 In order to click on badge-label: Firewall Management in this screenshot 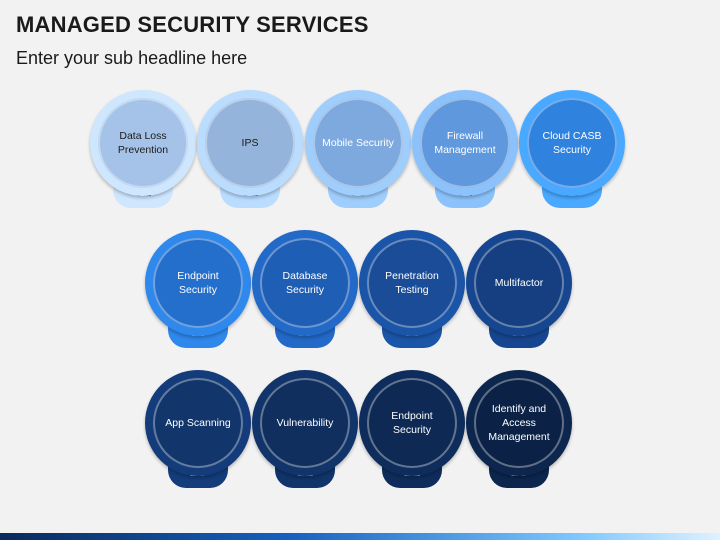, I will do `click(465, 143)`.